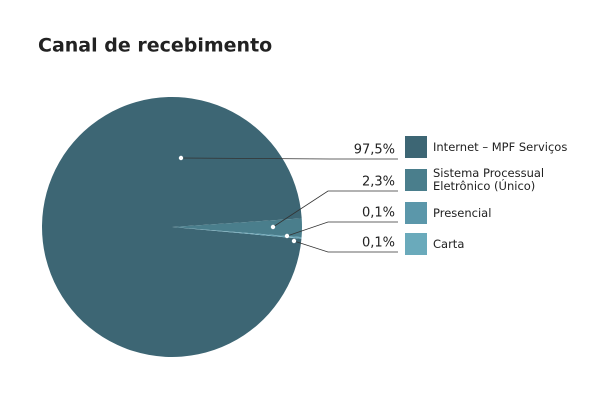 This screenshot has width=602, height=408. What do you see at coordinates (489, 179) in the screenshot?
I see `legend-label: Sistema Processual Eletrônico (Único)` at bounding box center [489, 179].